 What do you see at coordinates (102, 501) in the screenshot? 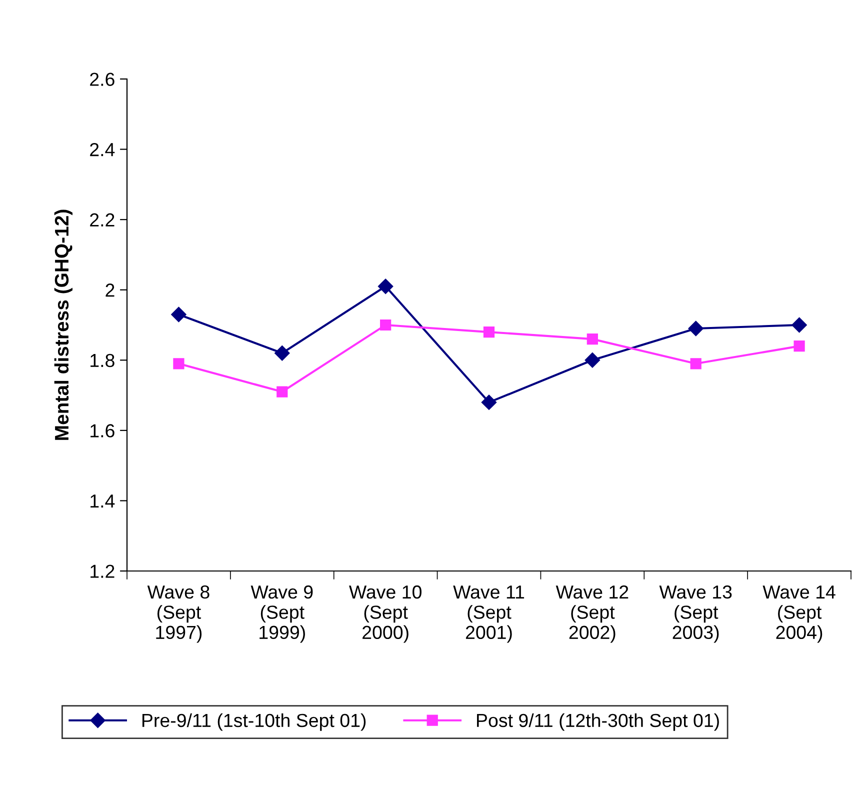
I see `y-tick-label: 1.4` at bounding box center [102, 501].